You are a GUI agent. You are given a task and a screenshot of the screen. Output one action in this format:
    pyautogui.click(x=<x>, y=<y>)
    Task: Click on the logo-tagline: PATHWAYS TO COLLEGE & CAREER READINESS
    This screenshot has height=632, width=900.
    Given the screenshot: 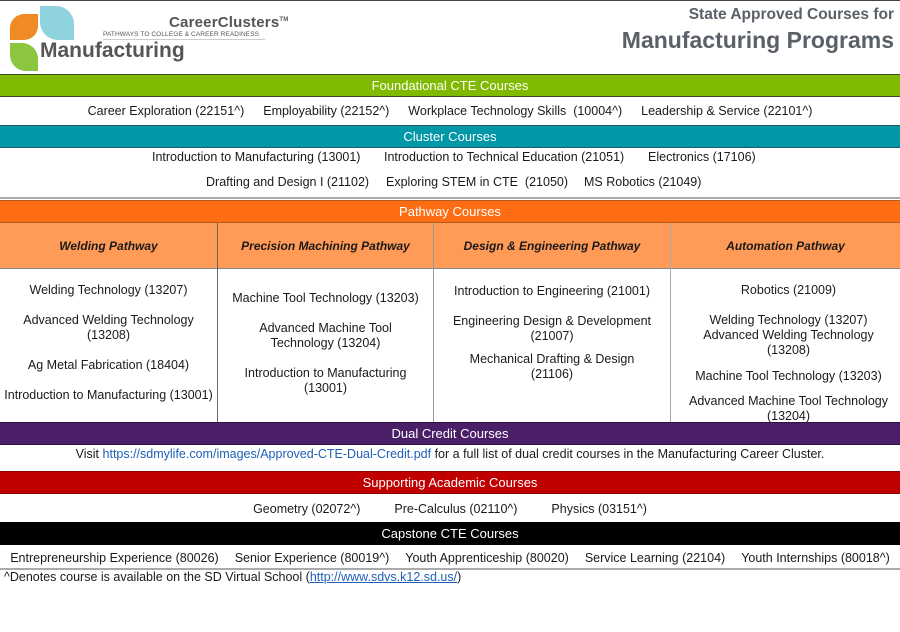 What is the action you would take?
    pyautogui.click(x=184, y=35)
    